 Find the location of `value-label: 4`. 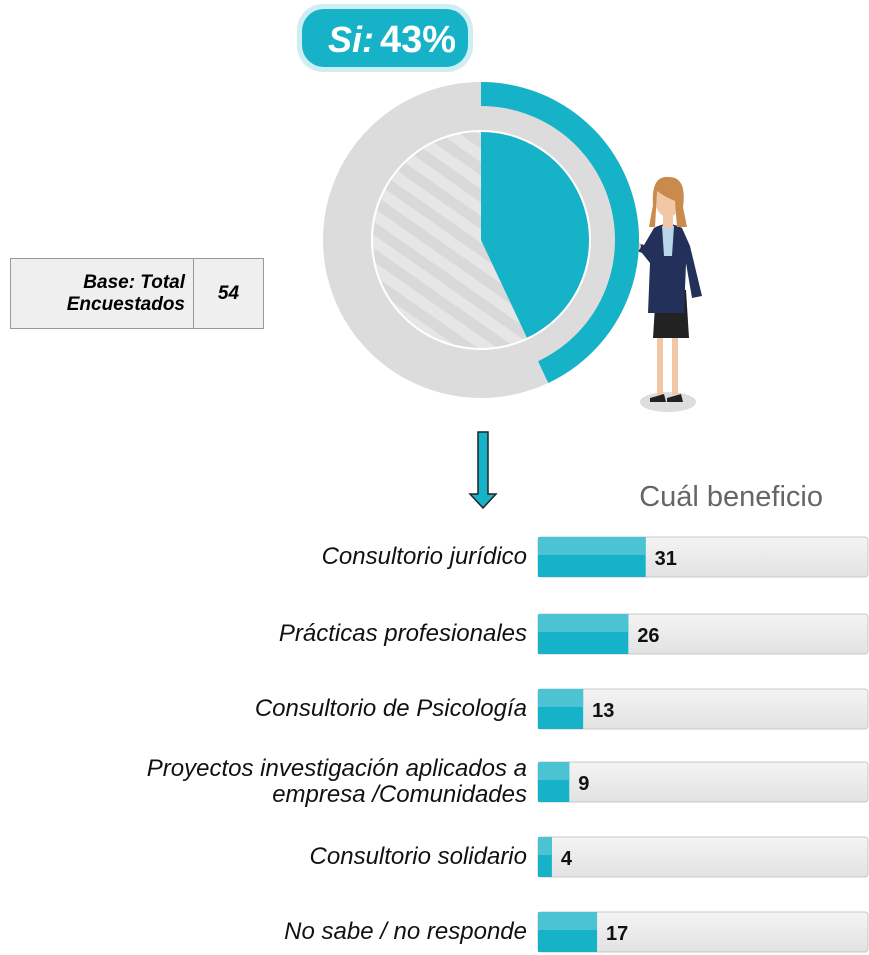

value-label: 4 is located at coordinates (567, 859).